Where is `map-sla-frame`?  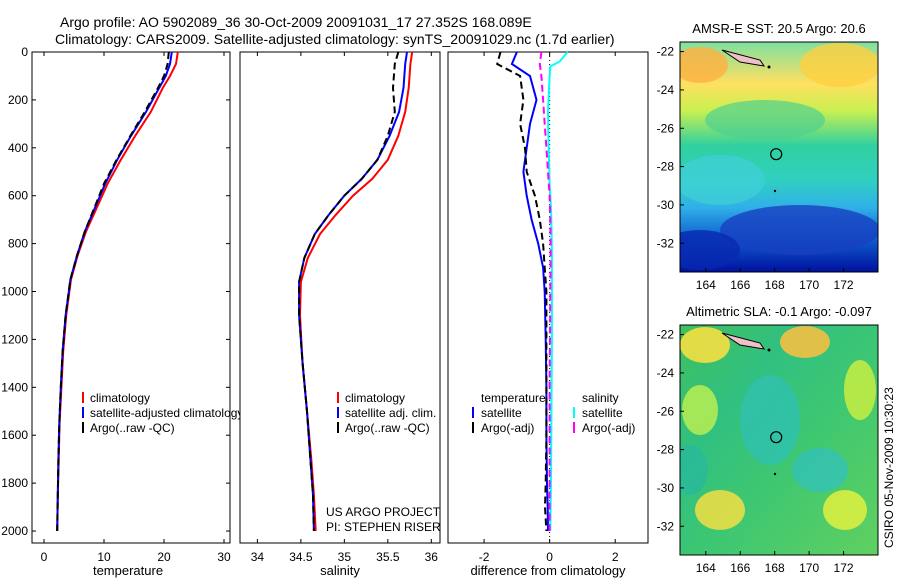
map-sla-frame is located at coordinates (779, 440).